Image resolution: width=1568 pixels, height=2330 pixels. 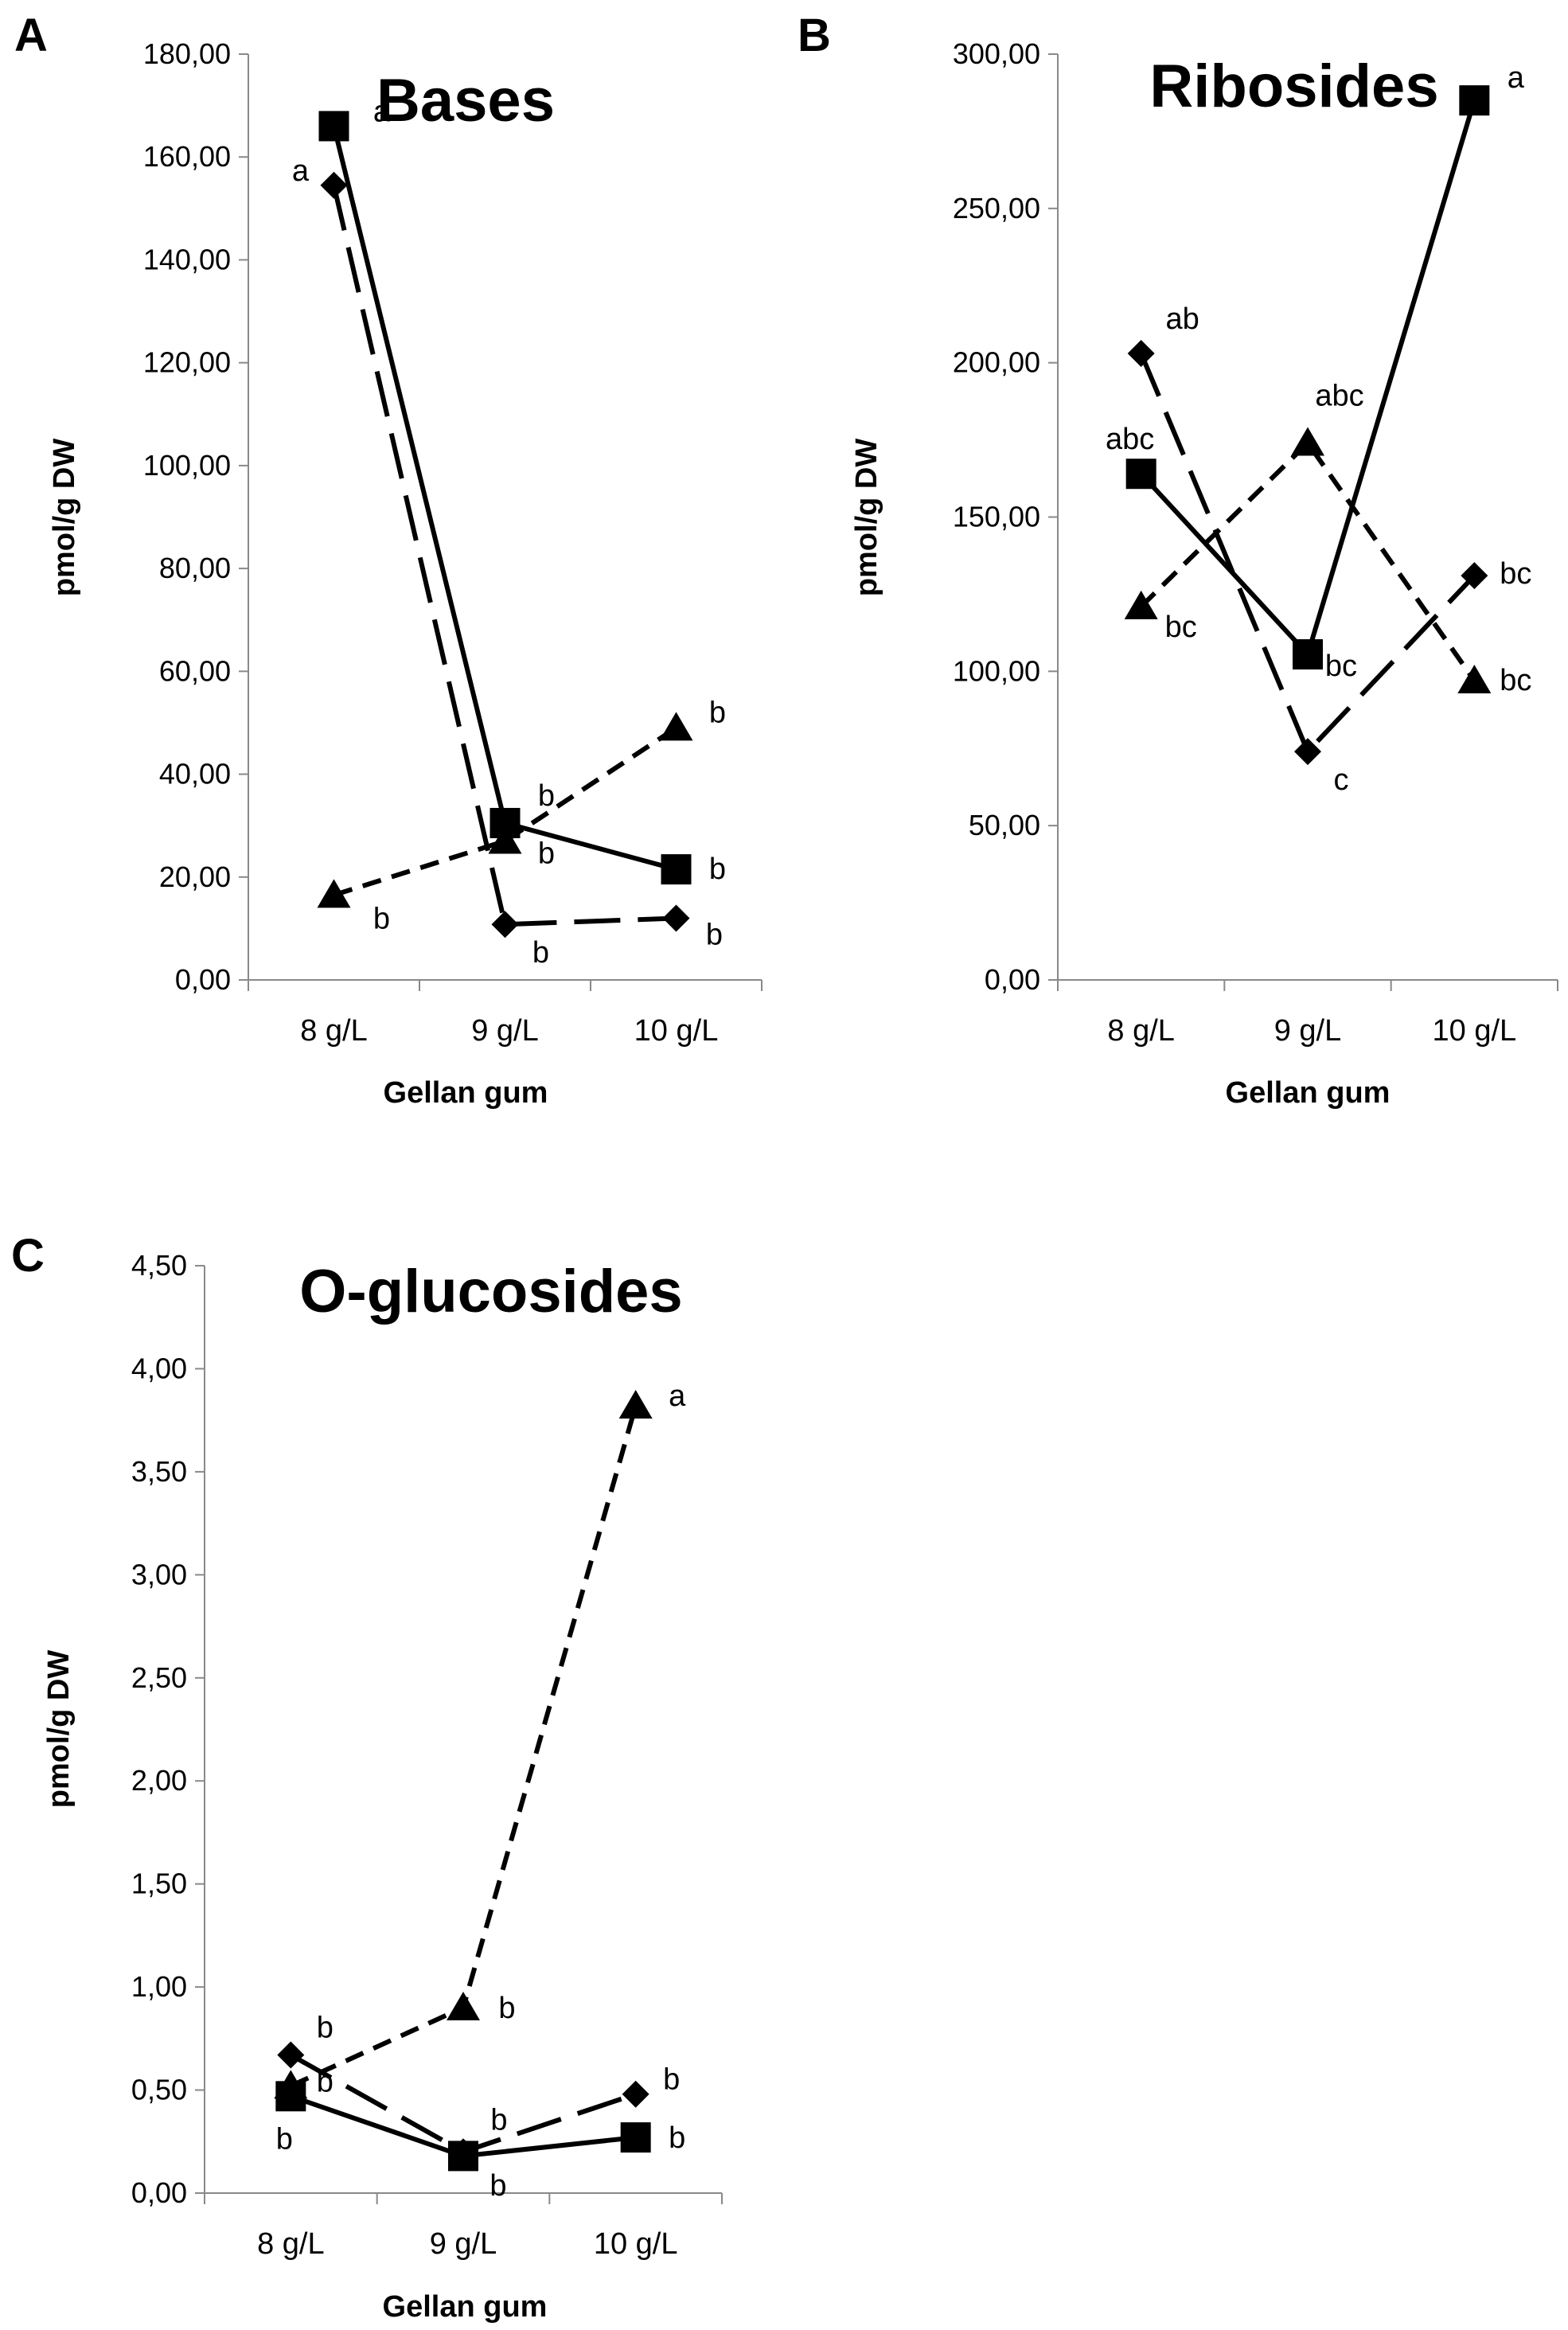 What do you see at coordinates (490, 1291) in the screenshot?
I see `chart-title: O-glucosides` at bounding box center [490, 1291].